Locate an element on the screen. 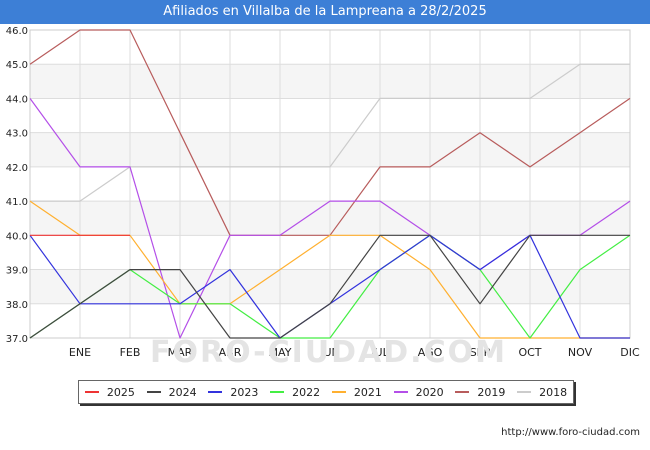  x-tick-label: NOV is located at coordinates (580, 352).